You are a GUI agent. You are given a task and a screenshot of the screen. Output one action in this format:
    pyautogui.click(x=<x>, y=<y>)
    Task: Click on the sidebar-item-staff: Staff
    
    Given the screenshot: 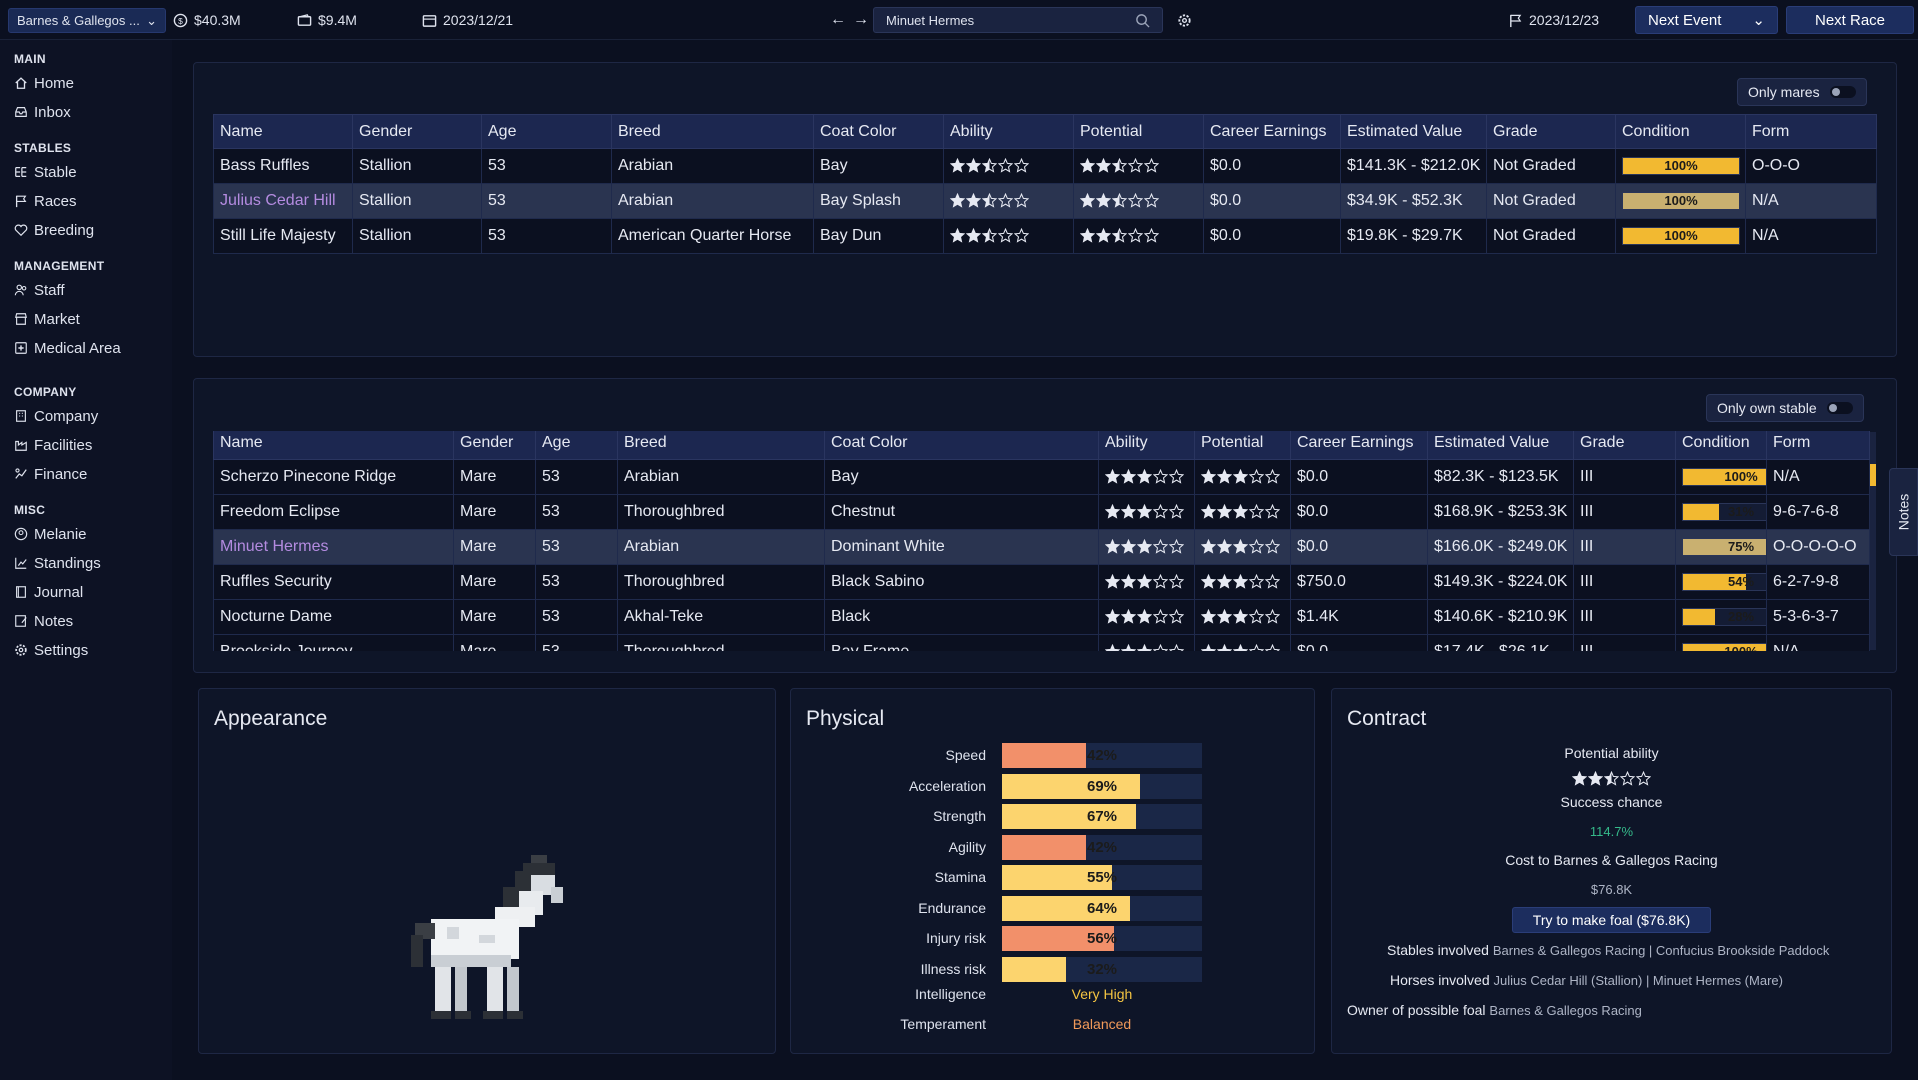 What is the action you would take?
    pyautogui.click(x=39, y=290)
    